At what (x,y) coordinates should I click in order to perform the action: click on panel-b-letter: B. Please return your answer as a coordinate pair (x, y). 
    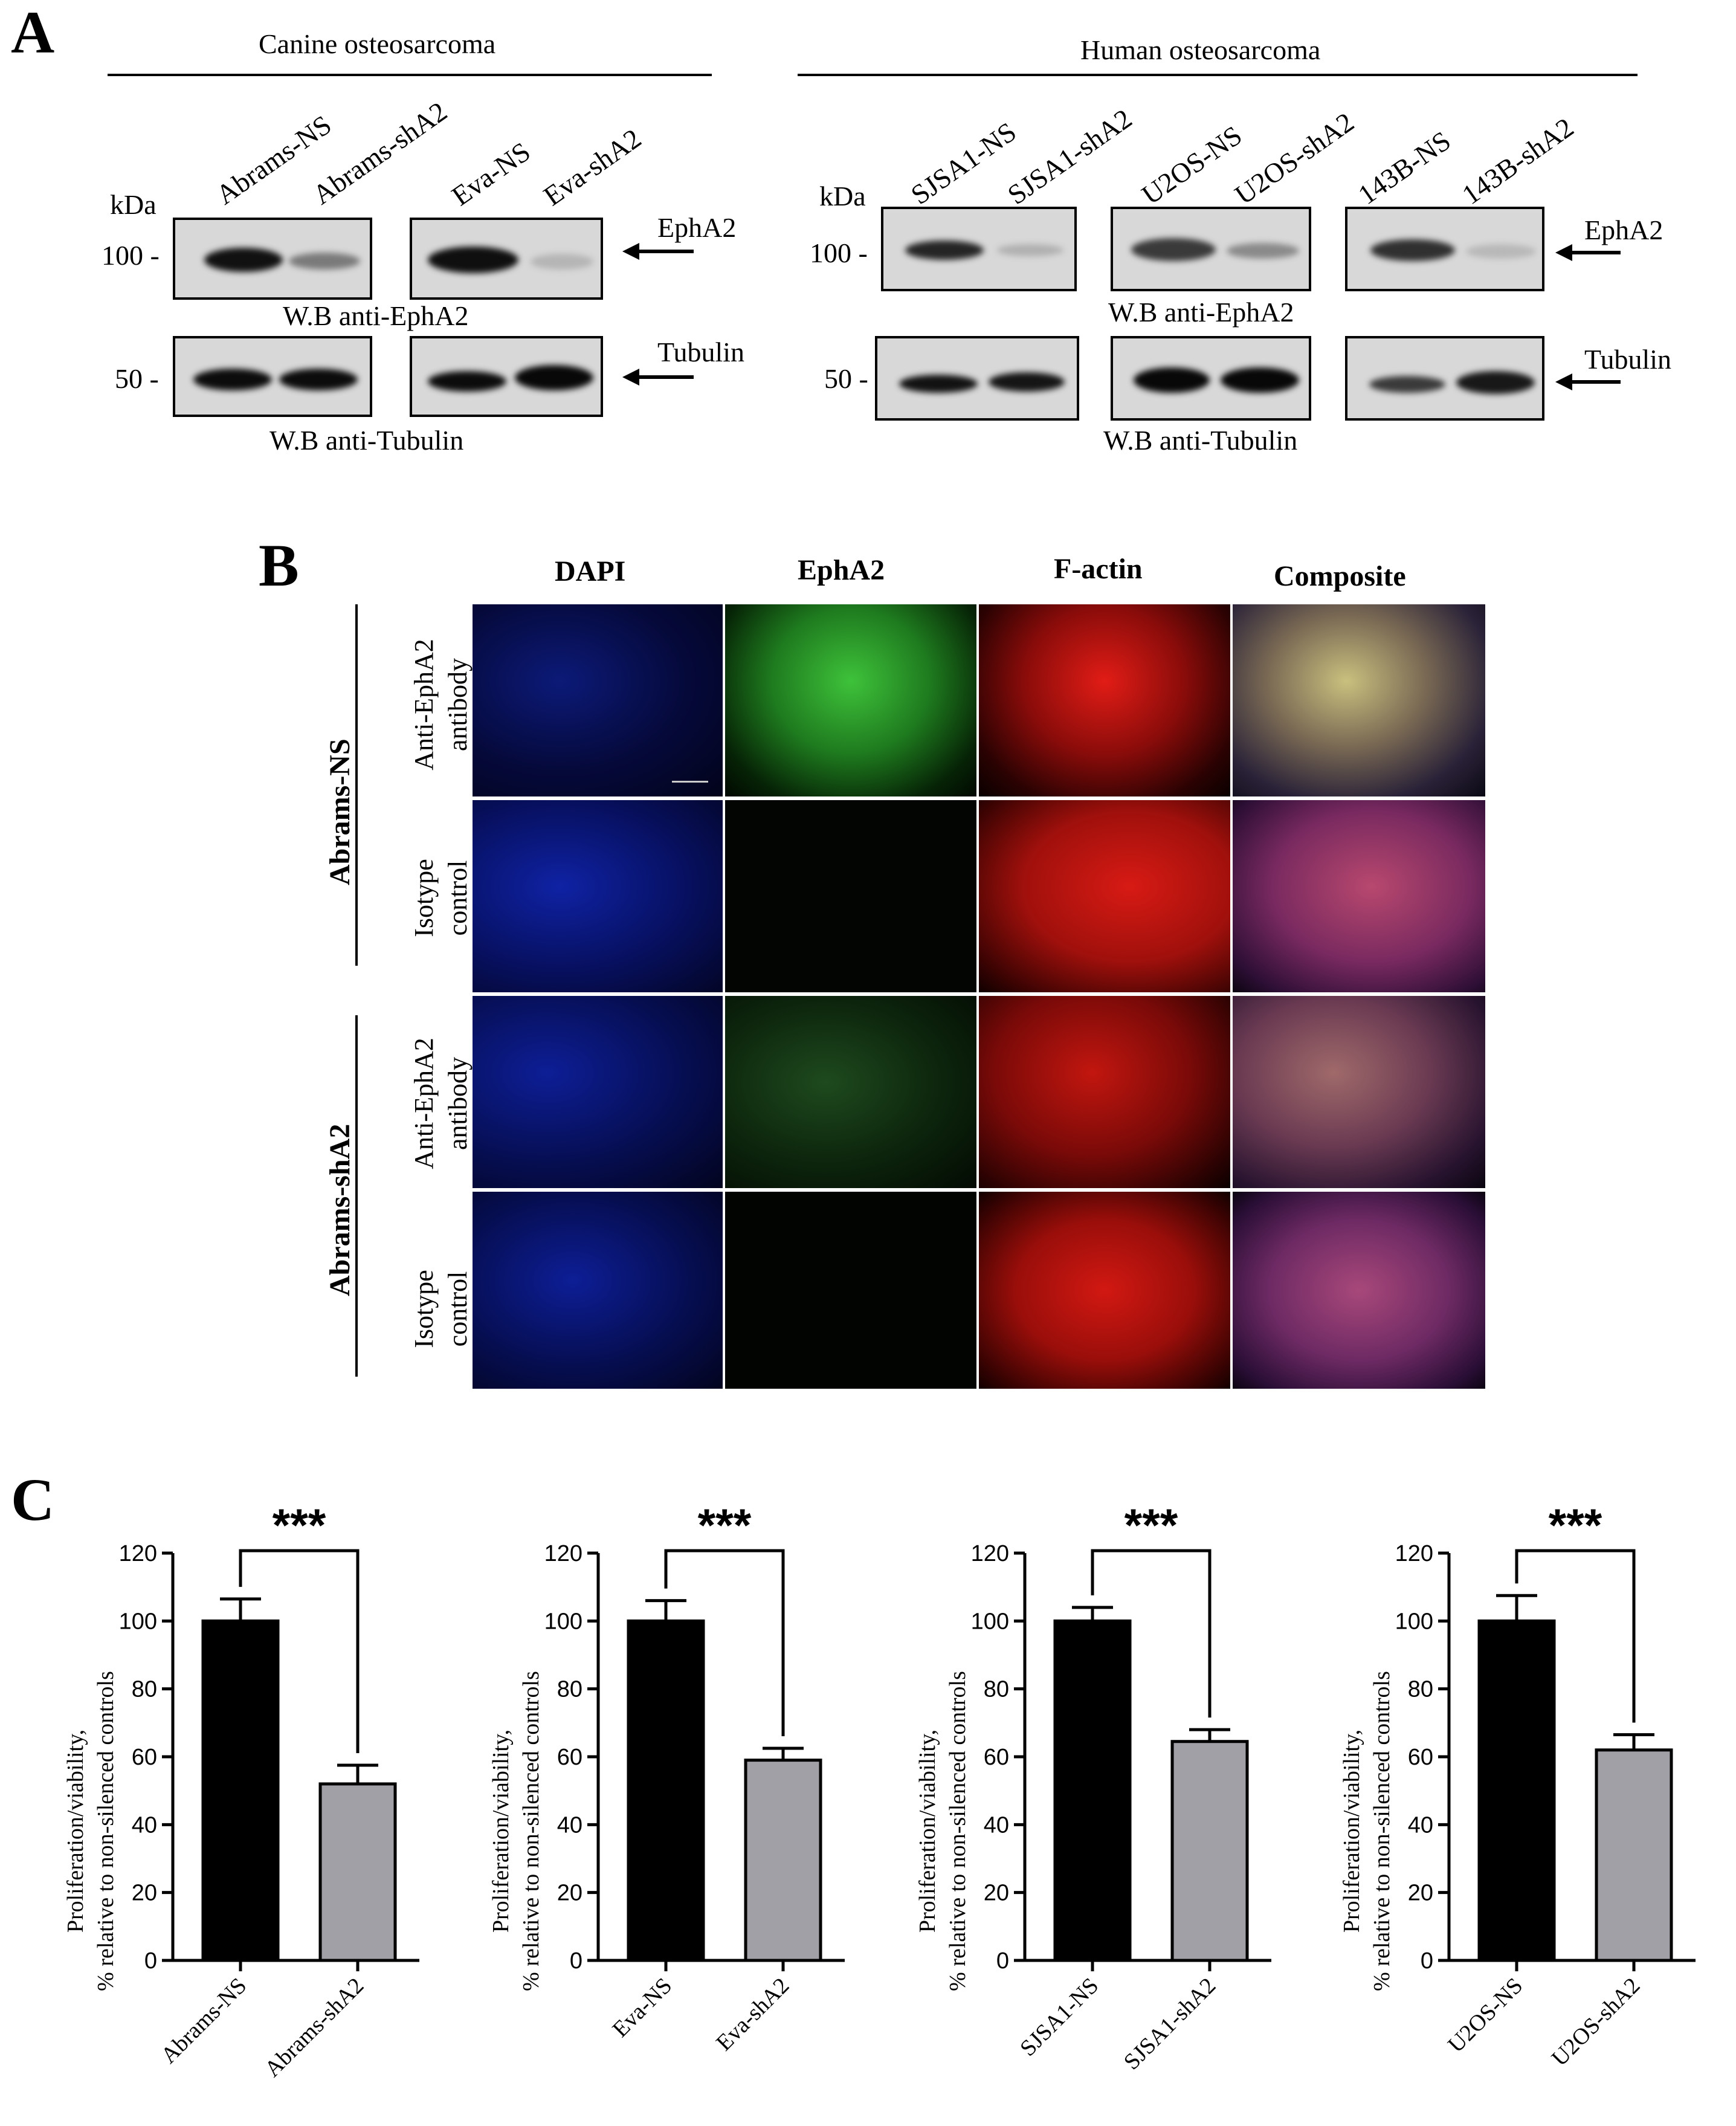
    Looking at the image, I should click on (279, 565).